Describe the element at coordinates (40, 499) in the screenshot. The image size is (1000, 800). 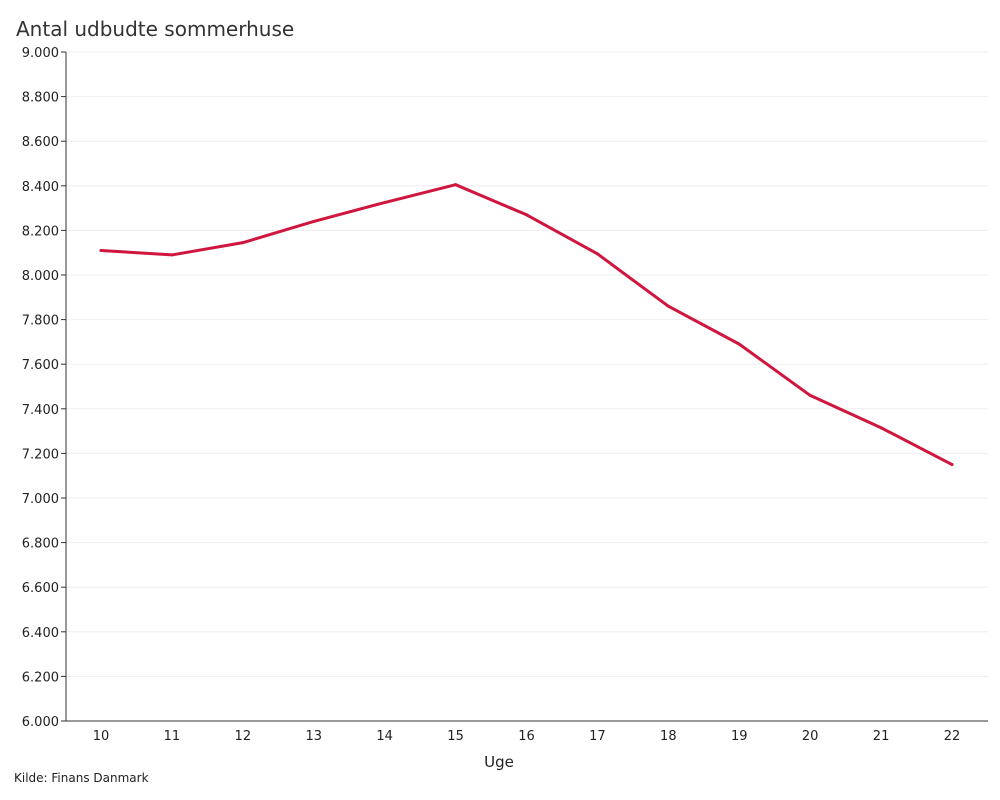
I see `y-tick-label: 7.000` at that location.